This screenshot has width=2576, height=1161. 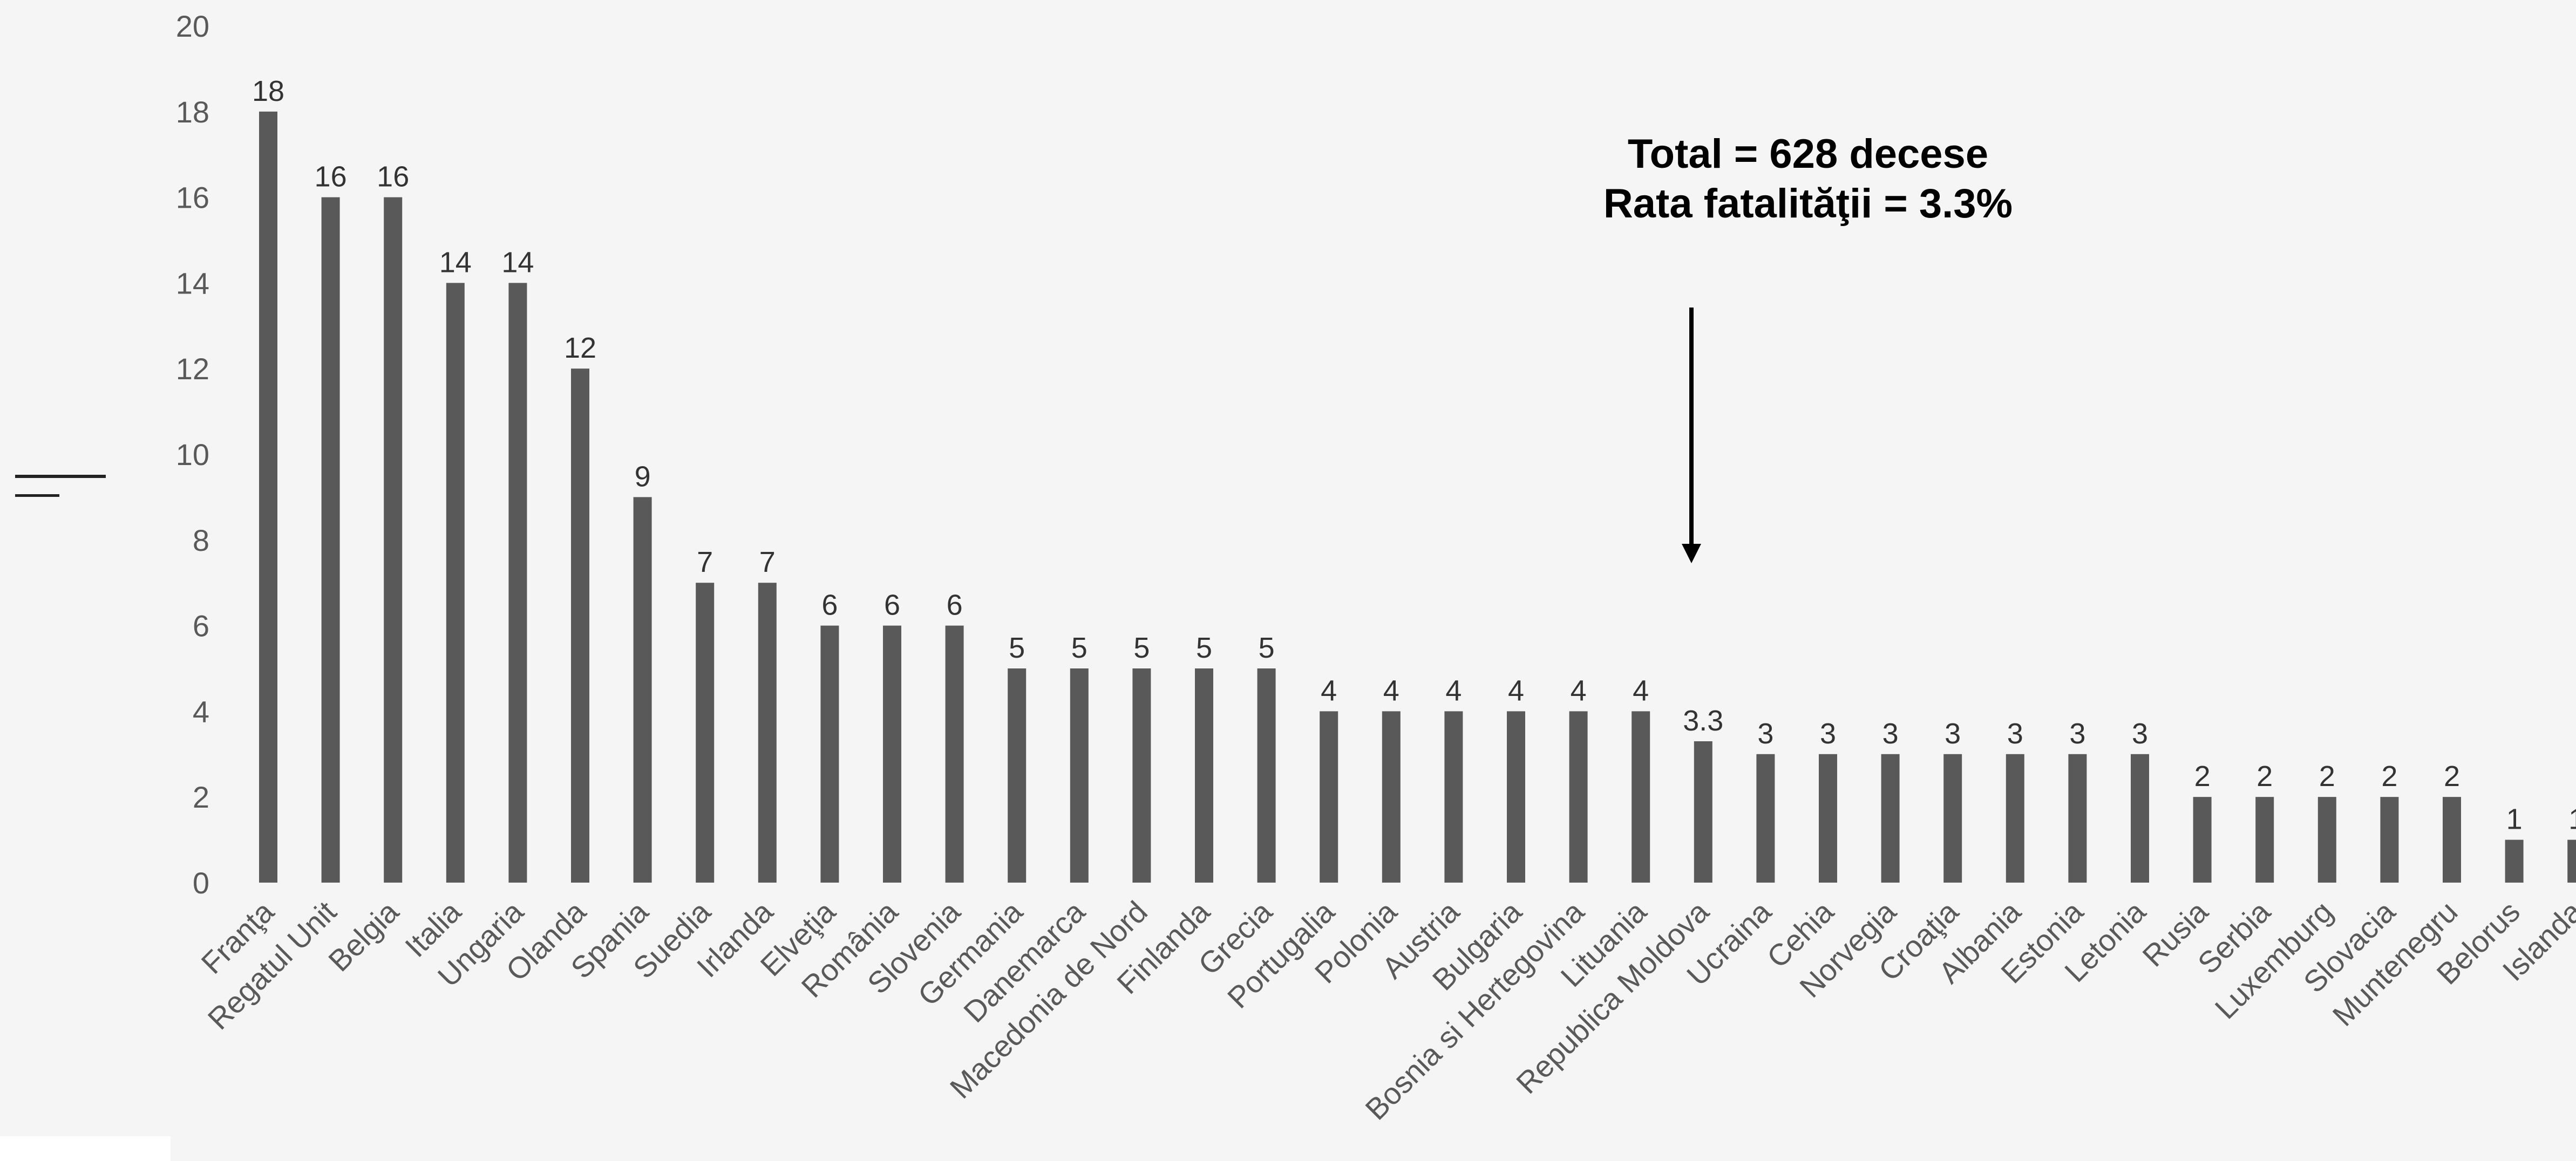 I want to click on y-tick-label: 0, so click(x=201, y=883).